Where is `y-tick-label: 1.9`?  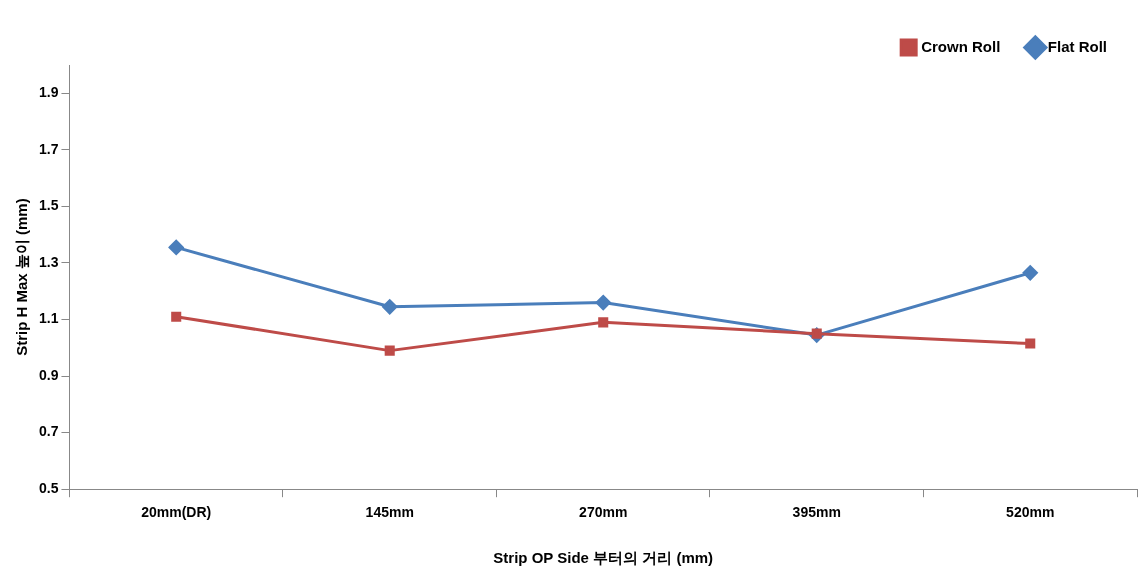 y-tick-label: 1.9 is located at coordinates (48, 92).